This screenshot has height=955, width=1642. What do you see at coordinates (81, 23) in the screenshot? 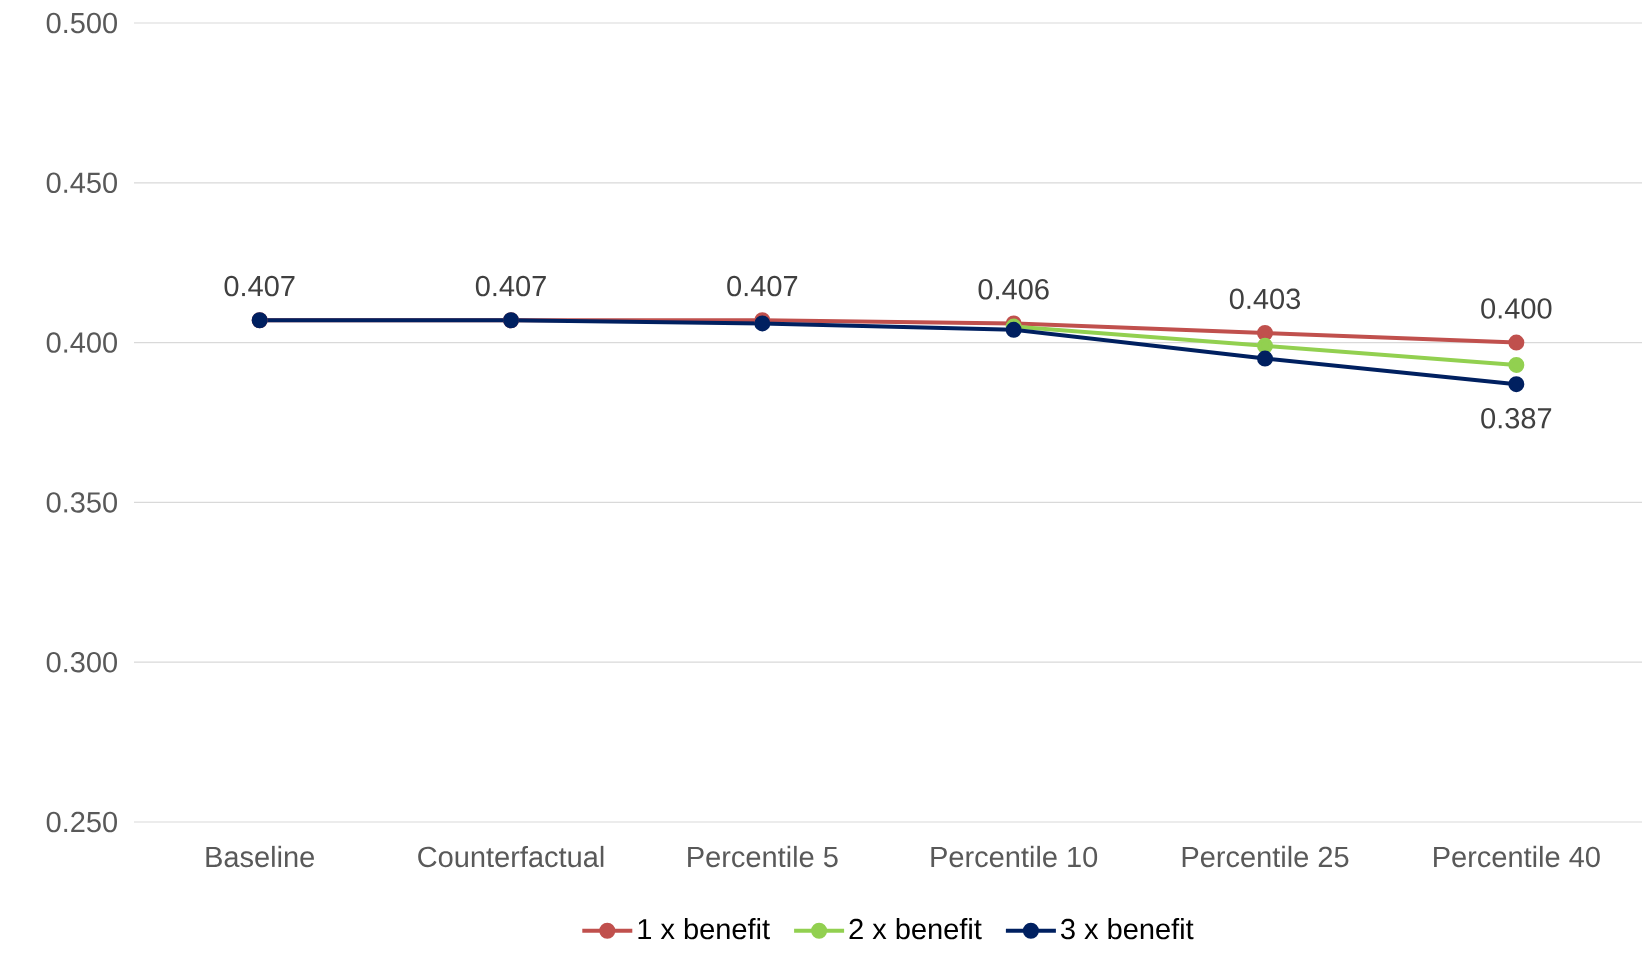
I see `y-tick-label: 0.500` at bounding box center [81, 23].